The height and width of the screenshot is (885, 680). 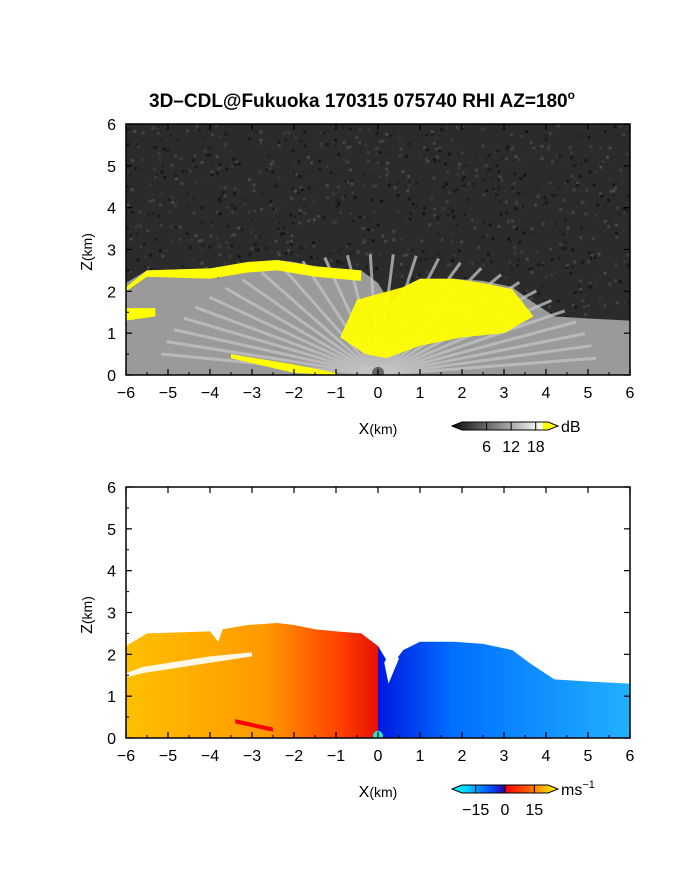 I want to click on negative-velocity-region, so click(x=504, y=689).